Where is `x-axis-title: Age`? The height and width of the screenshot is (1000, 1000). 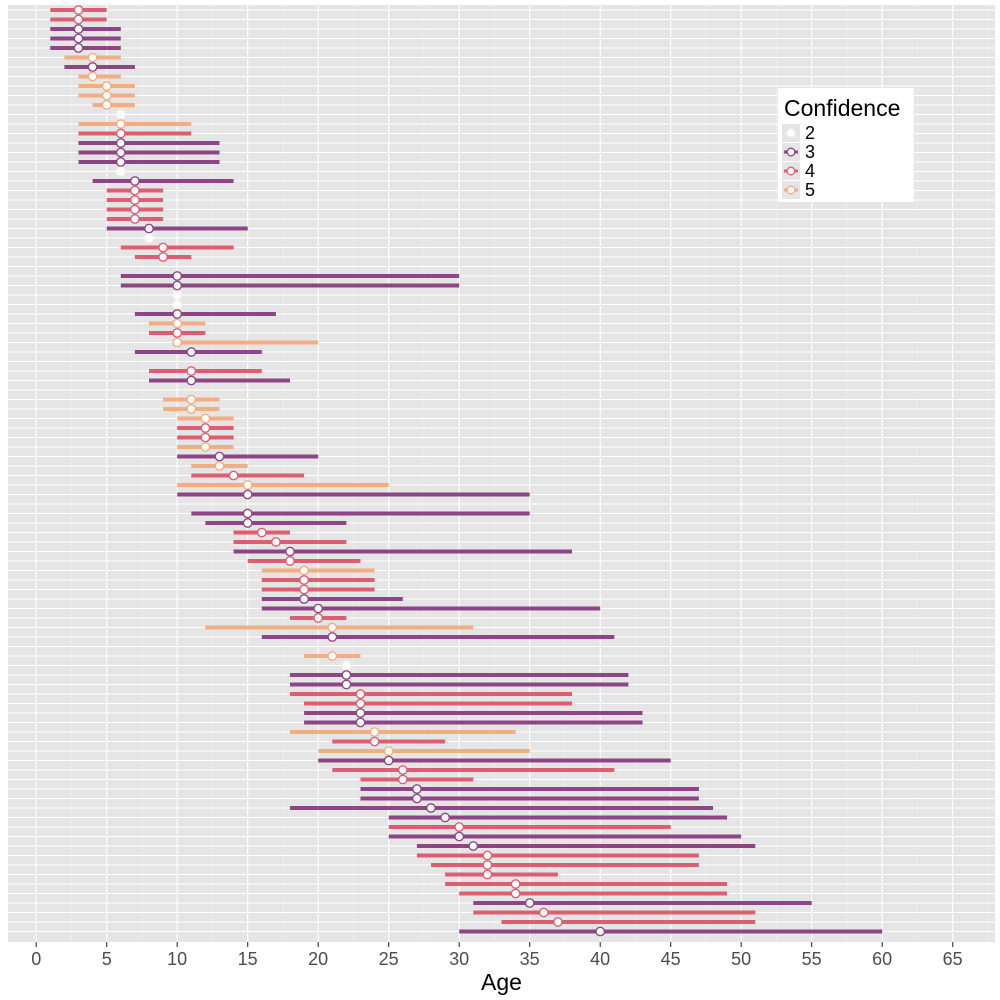 x-axis-title: Age is located at coordinates (501, 982).